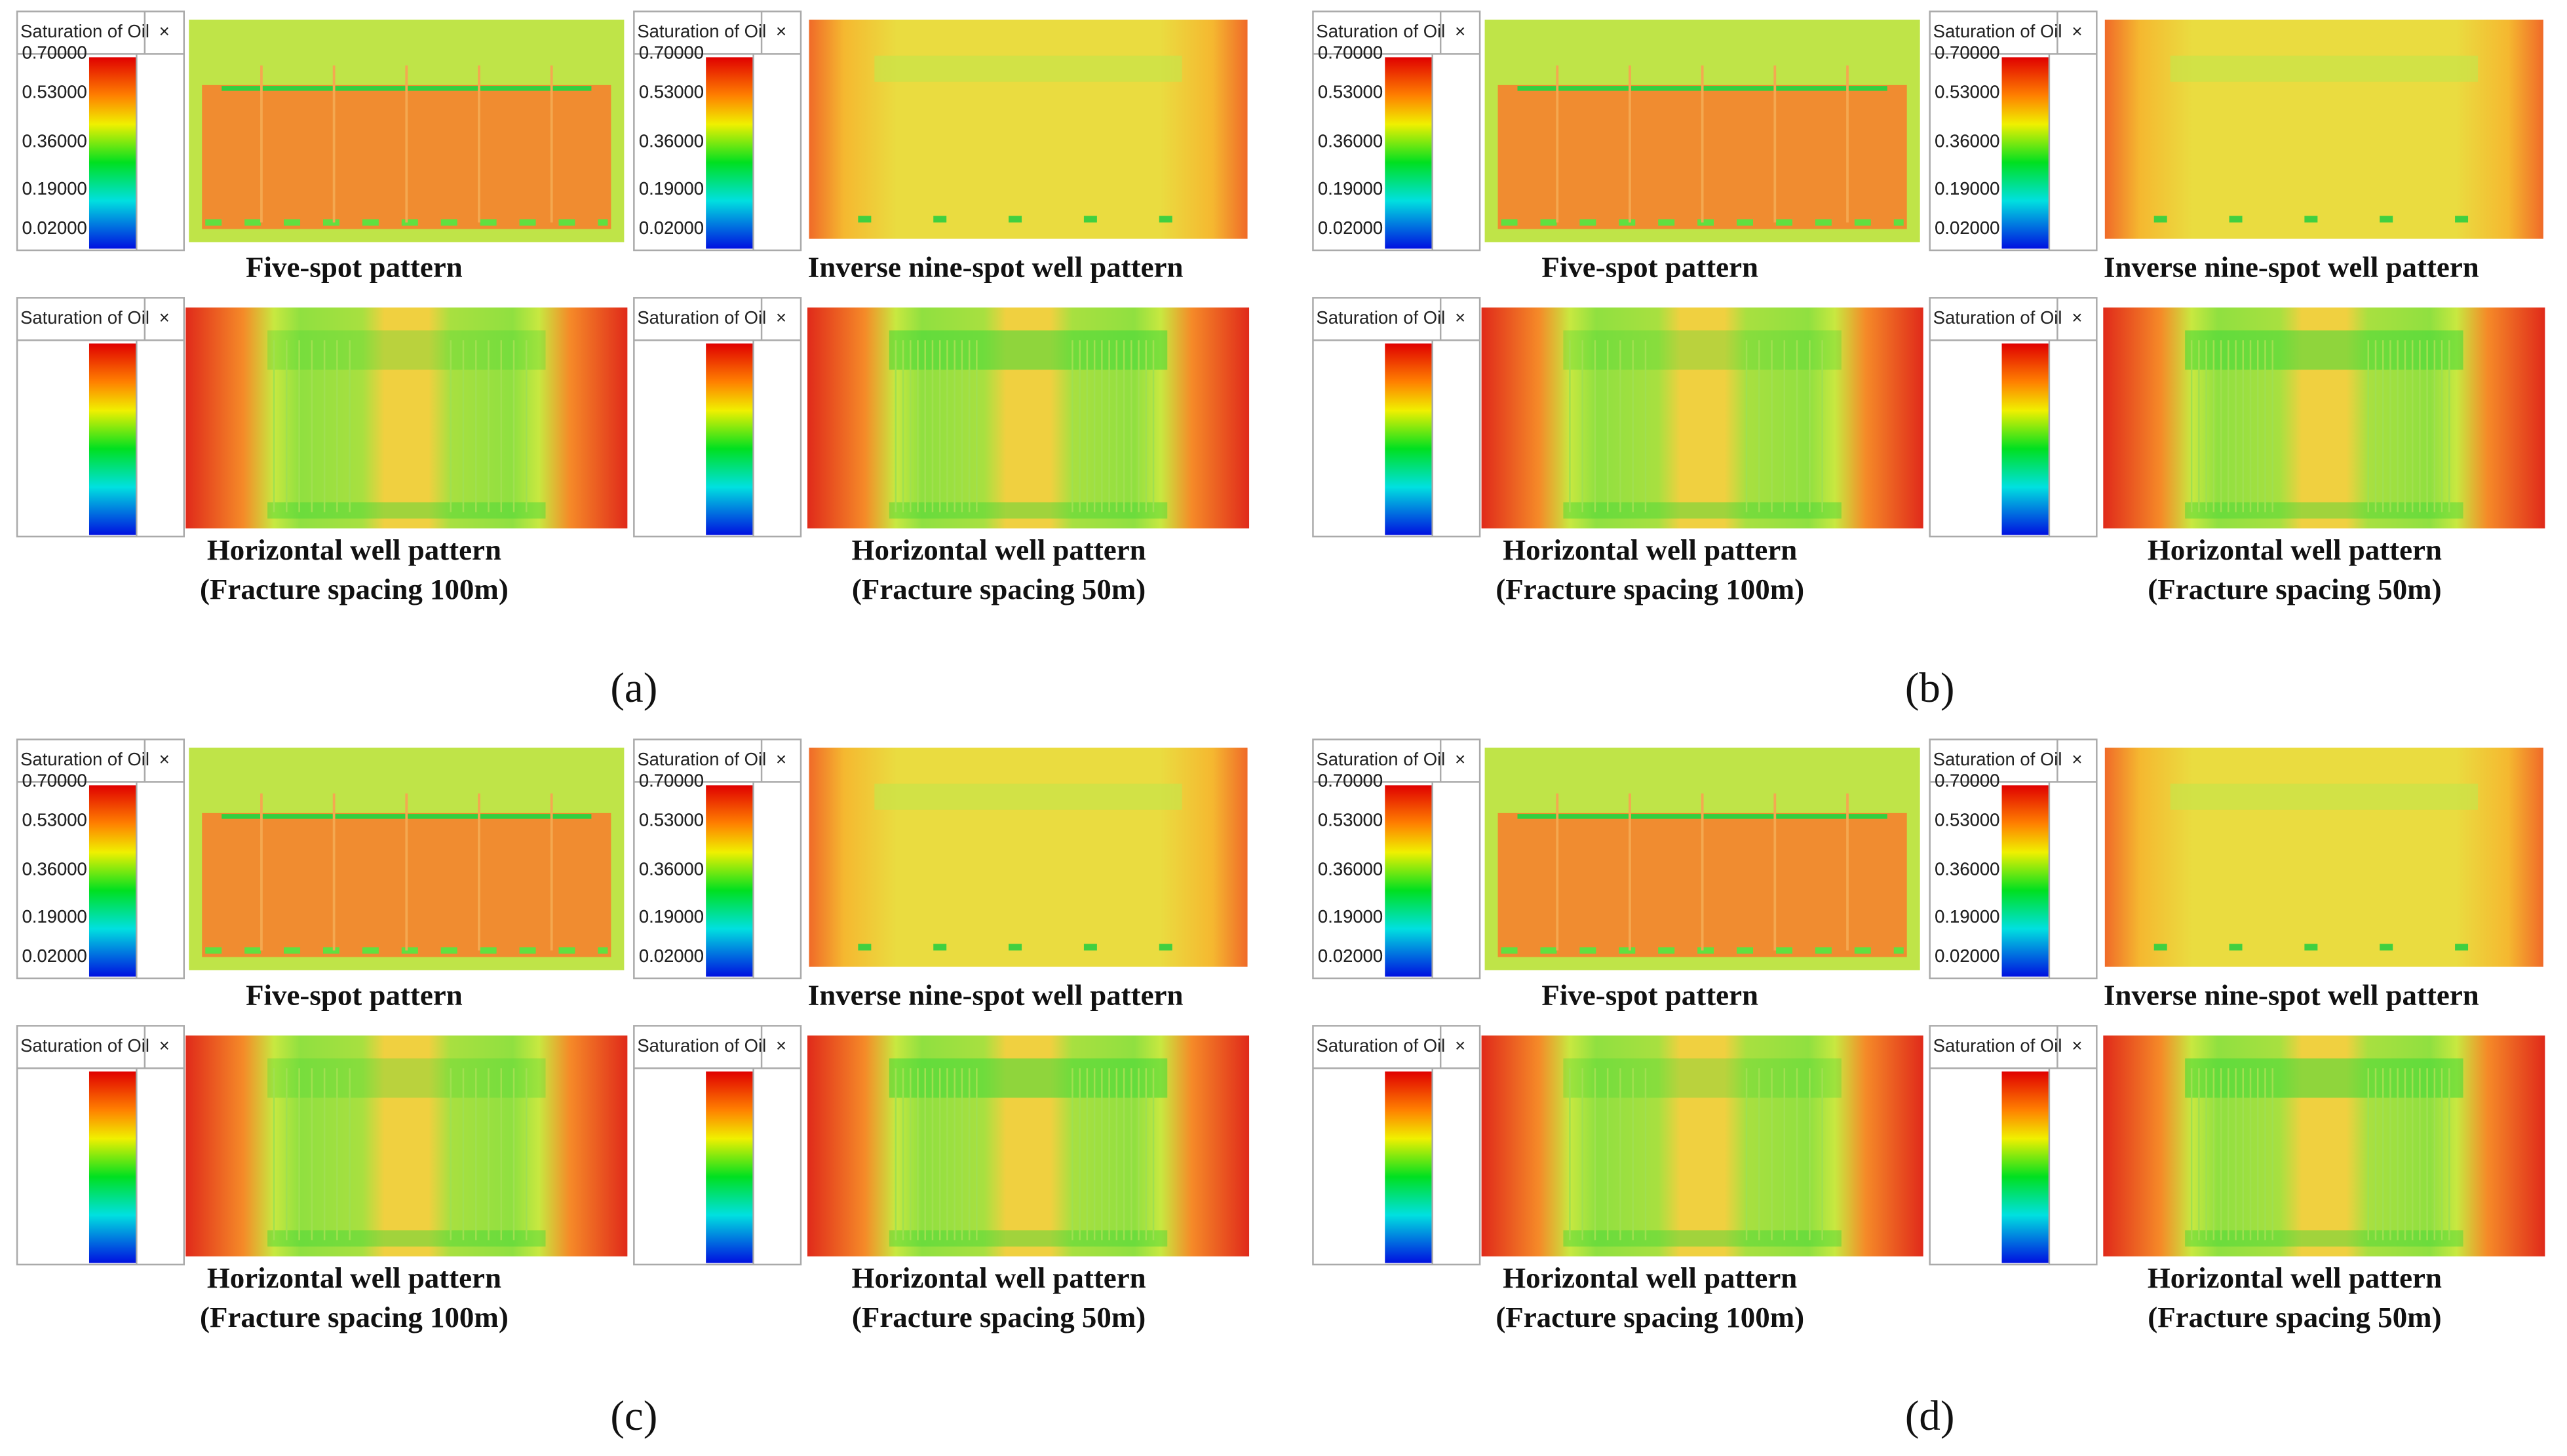 The image size is (2567, 1456). What do you see at coordinates (354, 266) in the screenshot?
I see `caption: Five-spot pattern` at bounding box center [354, 266].